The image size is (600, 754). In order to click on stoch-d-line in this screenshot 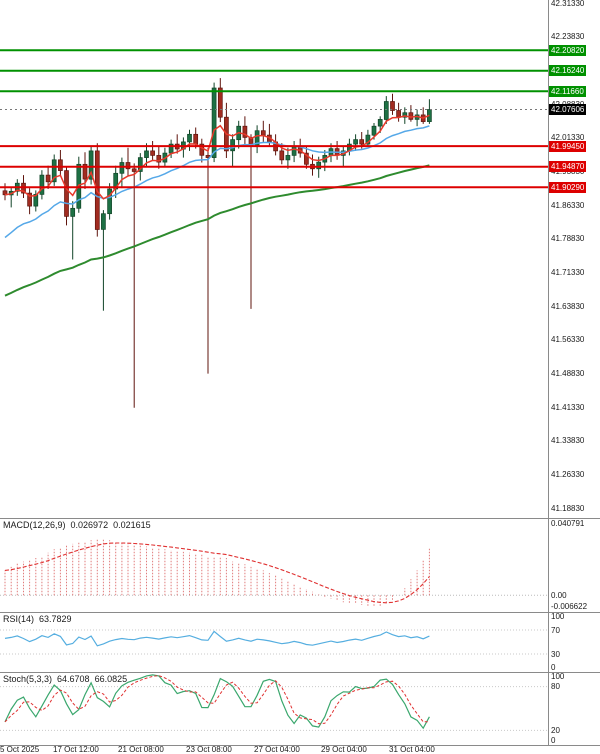, I will do `click(217, 700)`.